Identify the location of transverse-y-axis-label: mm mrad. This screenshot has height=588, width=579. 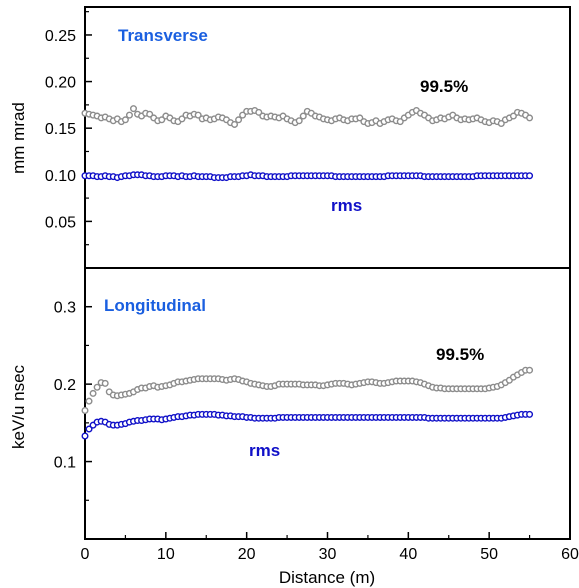
(18, 138).